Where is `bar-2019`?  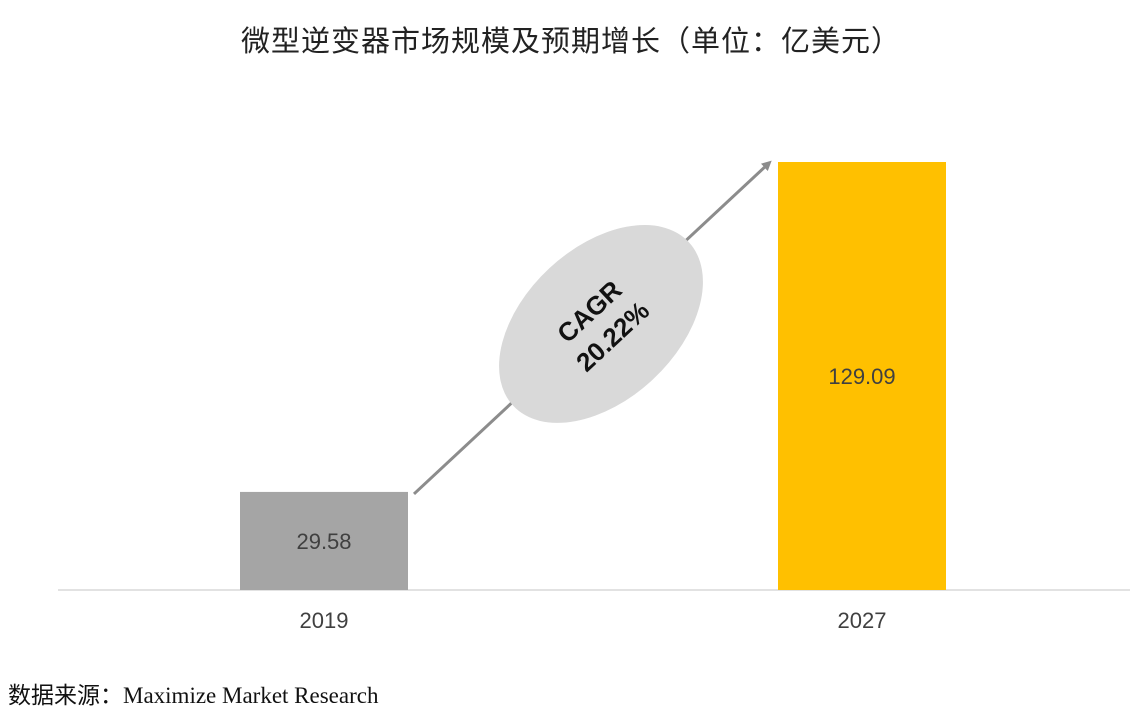 bar-2019 is located at coordinates (324, 540).